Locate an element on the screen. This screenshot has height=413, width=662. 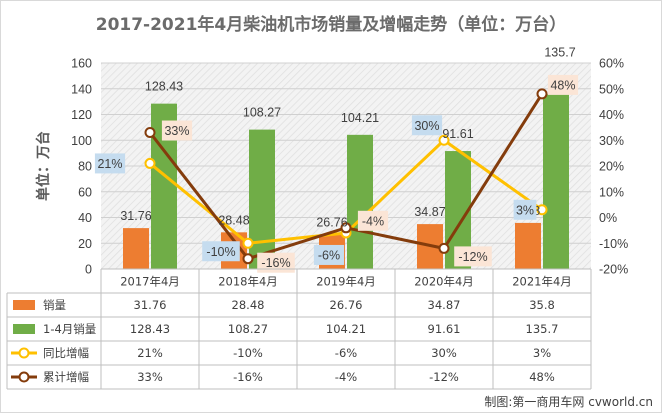
data-label: 30% is located at coordinates (426, 126).